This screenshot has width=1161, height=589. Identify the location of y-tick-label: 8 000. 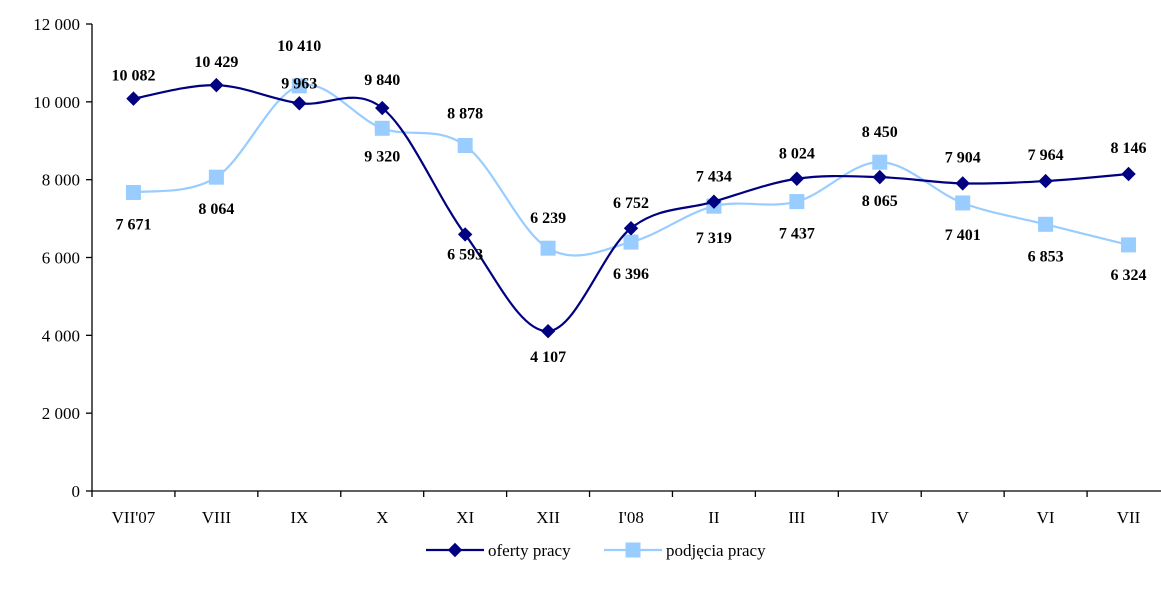
(61, 180).